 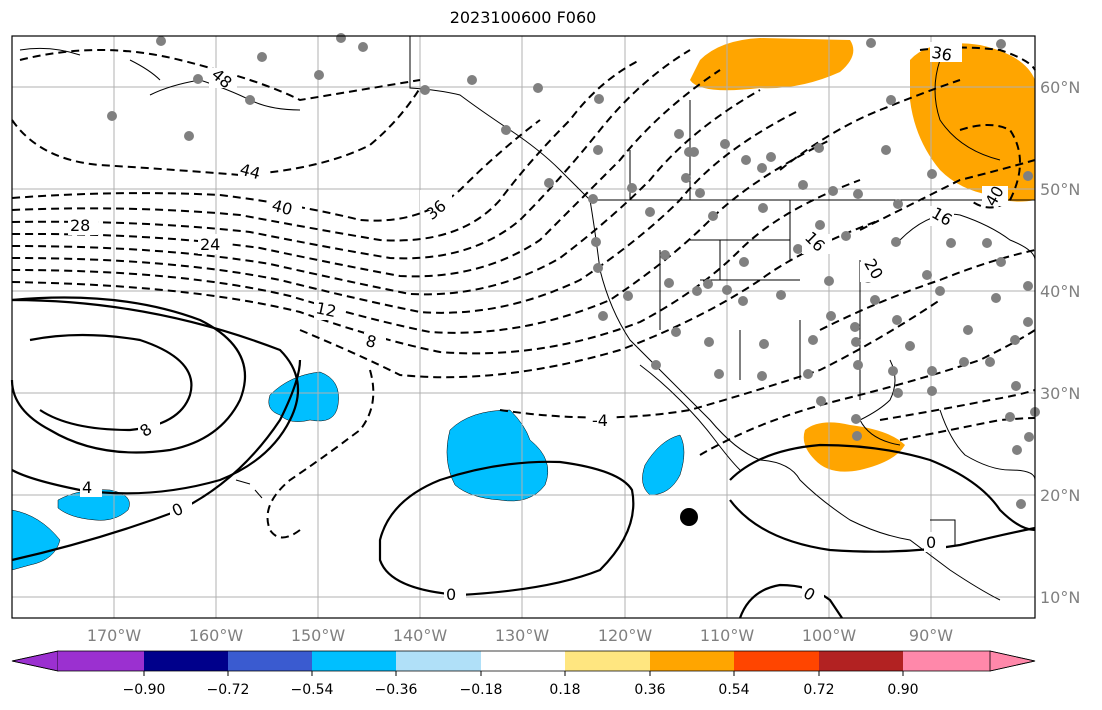 What do you see at coordinates (420, 635) in the screenshot?
I see `lon-label: 140°W` at bounding box center [420, 635].